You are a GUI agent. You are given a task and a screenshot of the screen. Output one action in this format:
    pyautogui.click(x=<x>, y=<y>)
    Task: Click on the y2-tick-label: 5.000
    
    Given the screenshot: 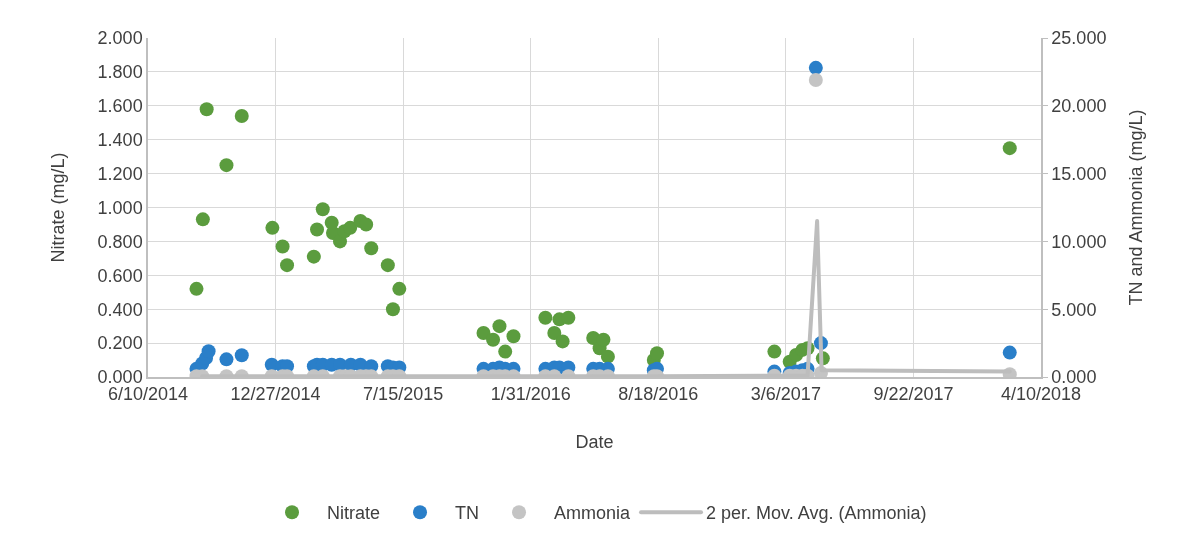 What is the action you would take?
    pyautogui.click(x=1074, y=309)
    